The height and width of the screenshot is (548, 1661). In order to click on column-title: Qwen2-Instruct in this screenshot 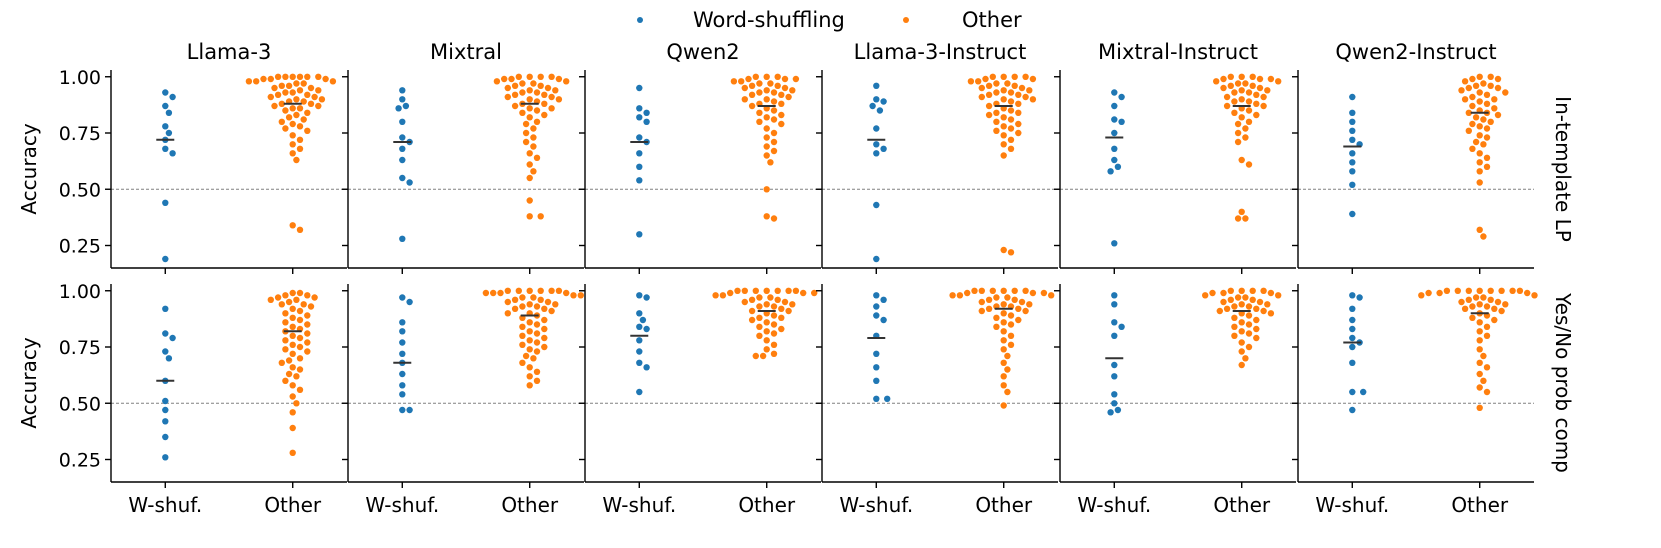, I will do `click(1415, 52)`.